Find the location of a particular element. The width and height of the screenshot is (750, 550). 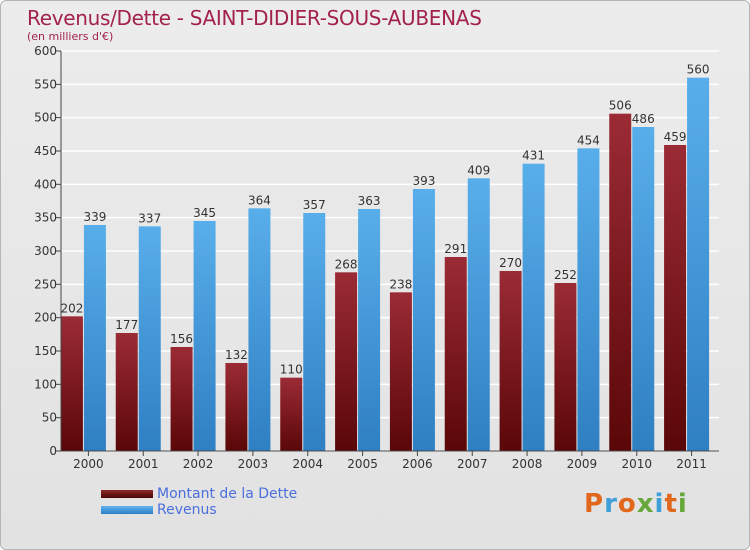

data-label-dette: 202 is located at coordinates (71, 308).